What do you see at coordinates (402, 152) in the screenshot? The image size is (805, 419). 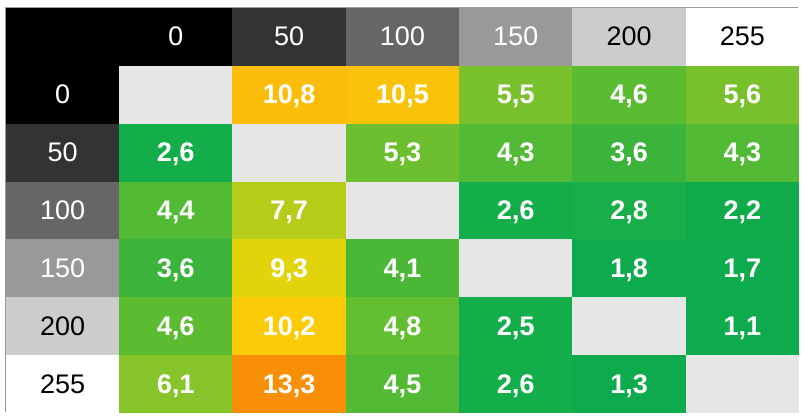 I see `heatmap-cell: 5,3` at bounding box center [402, 152].